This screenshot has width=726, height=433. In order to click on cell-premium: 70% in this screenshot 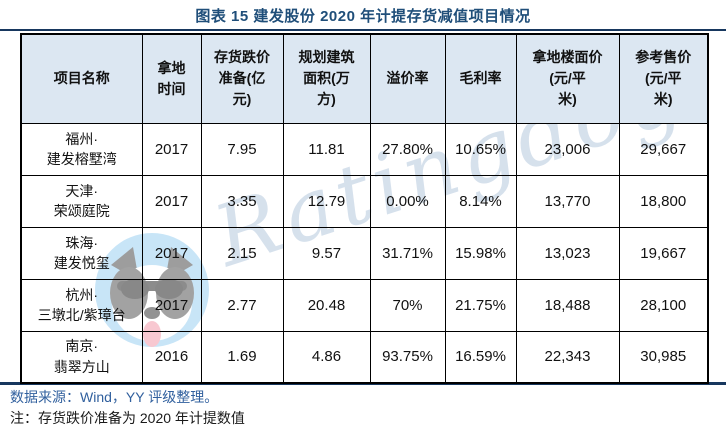, I will do `click(407, 305)`.